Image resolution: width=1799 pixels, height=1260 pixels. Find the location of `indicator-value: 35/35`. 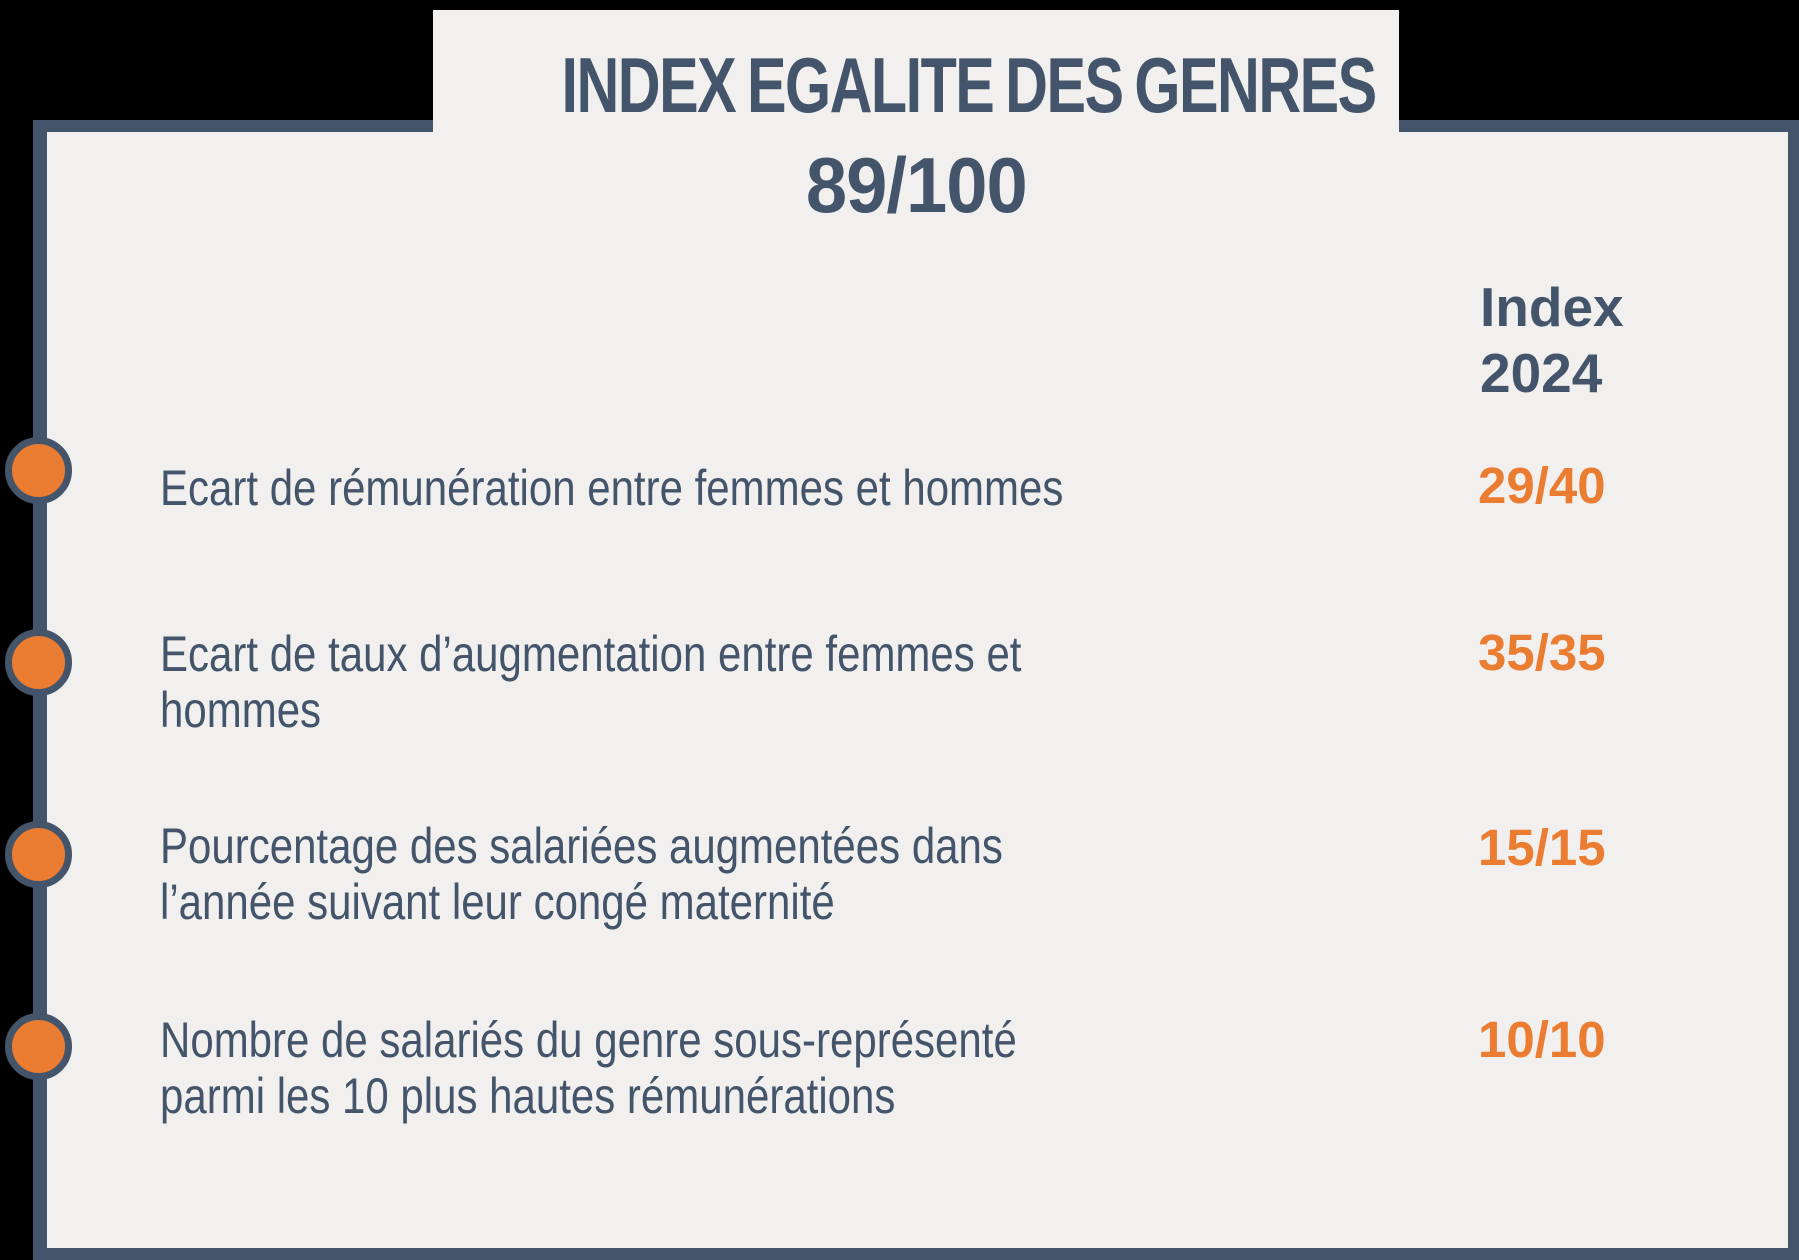

indicator-value: 35/35 is located at coordinates (1542, 652).